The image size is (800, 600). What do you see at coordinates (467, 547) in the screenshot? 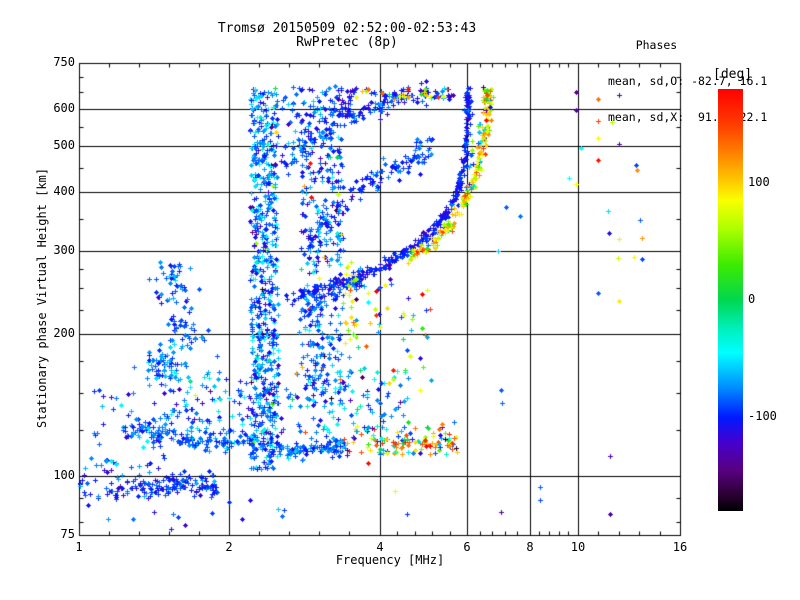
I see `x-tick-label: 6` at bounding box center [467, 547].